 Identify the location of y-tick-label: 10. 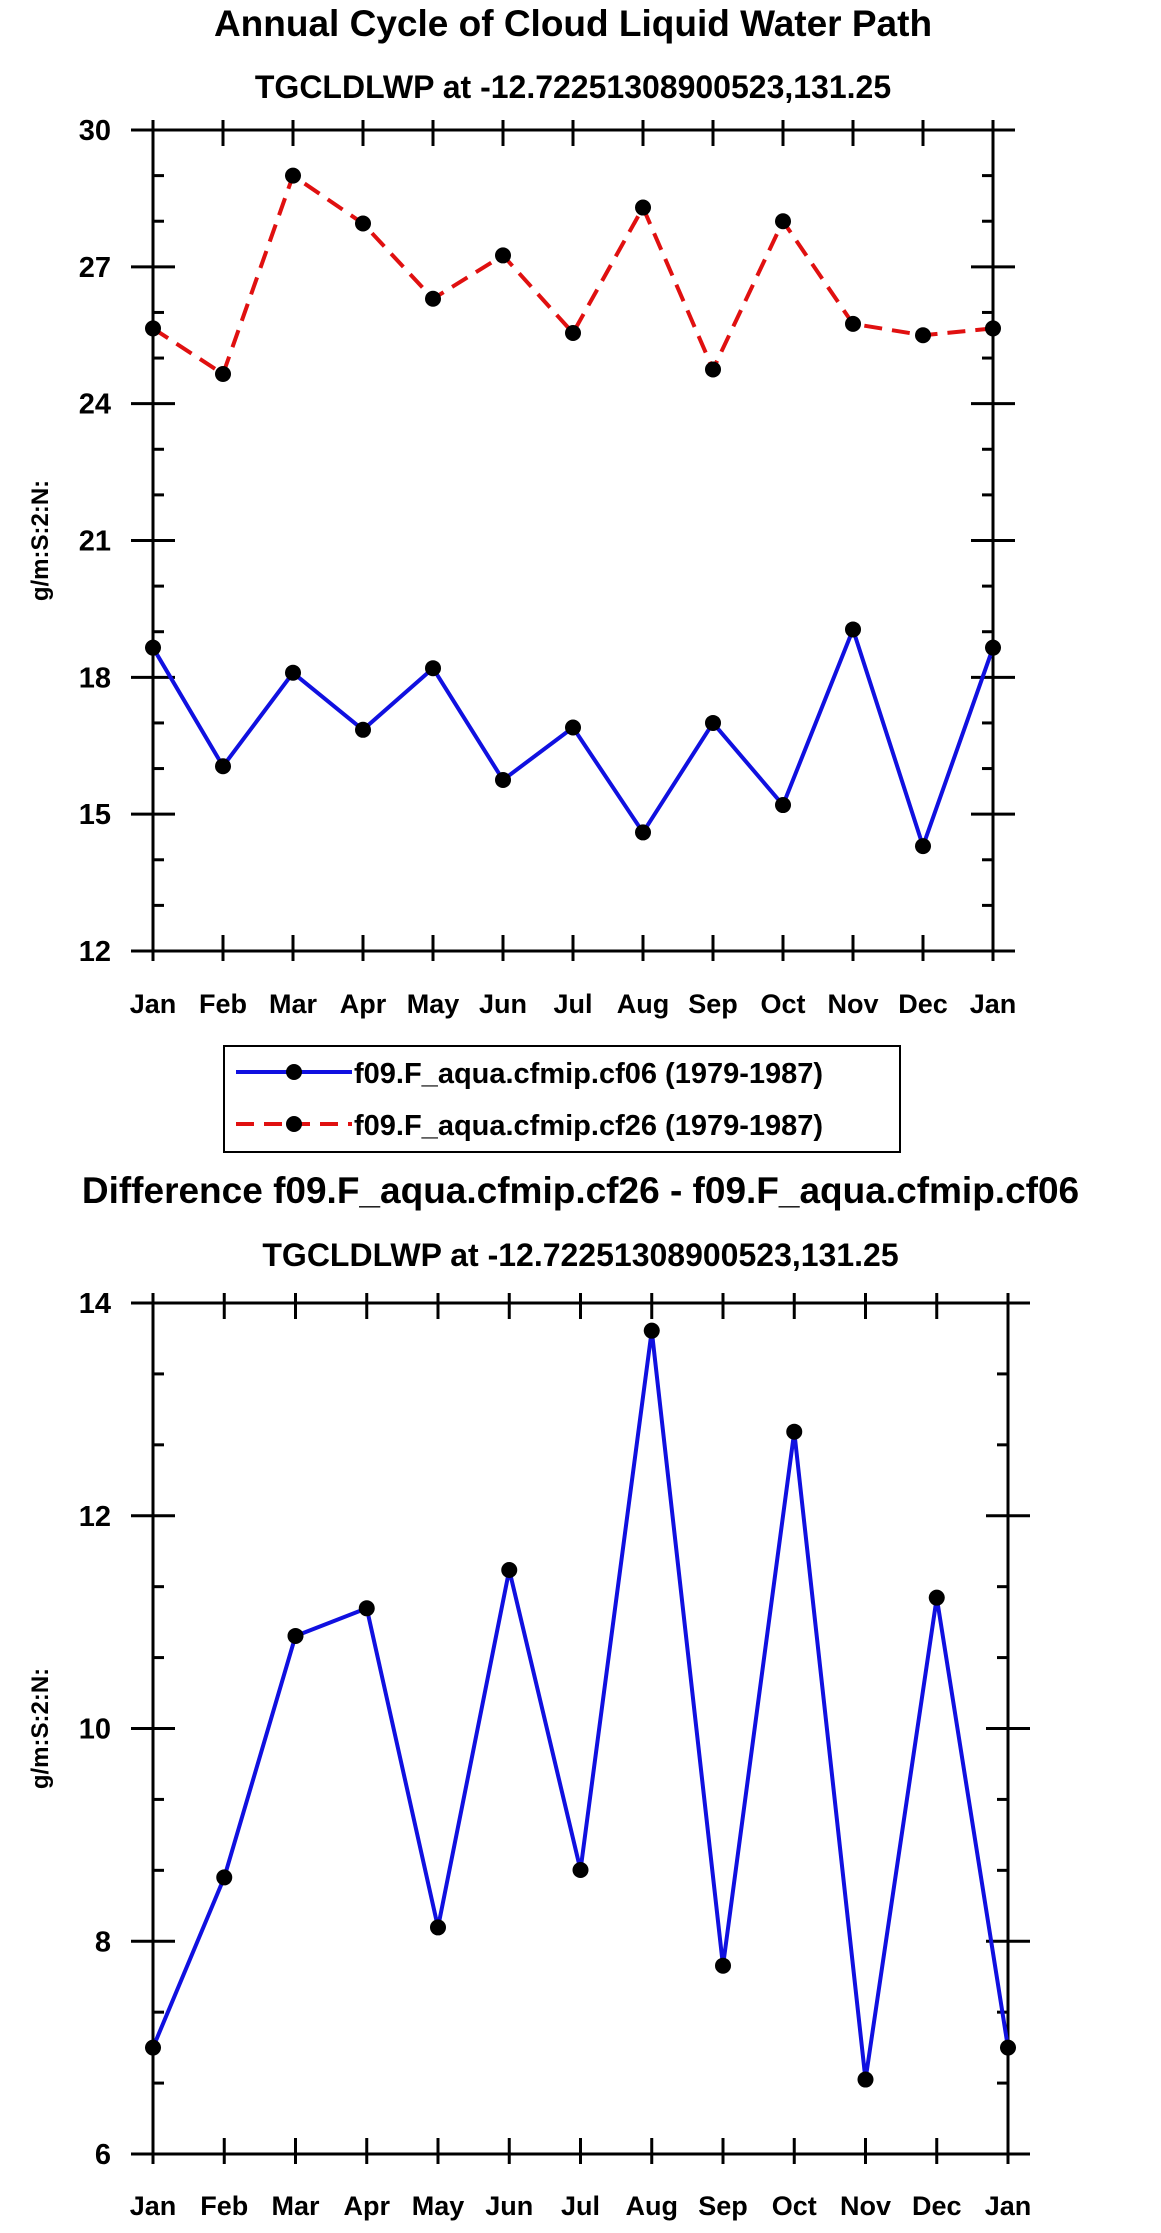
(95, 1730).